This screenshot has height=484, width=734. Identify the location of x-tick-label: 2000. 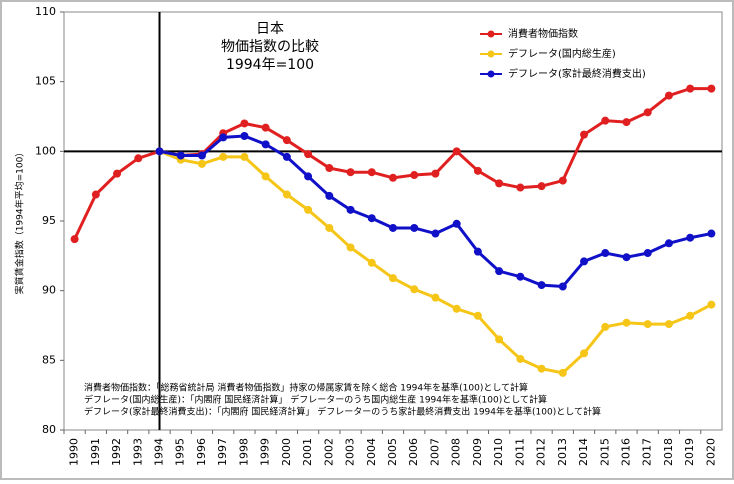
(286, 452).